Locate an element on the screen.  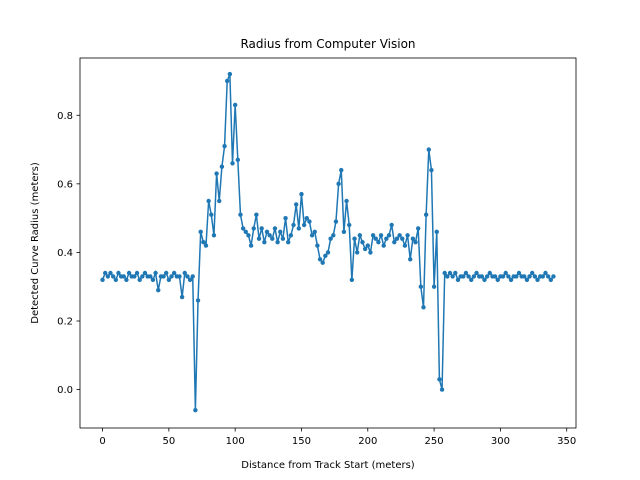
y-tick-label: 0.6 is located at coordinates (65, 184).